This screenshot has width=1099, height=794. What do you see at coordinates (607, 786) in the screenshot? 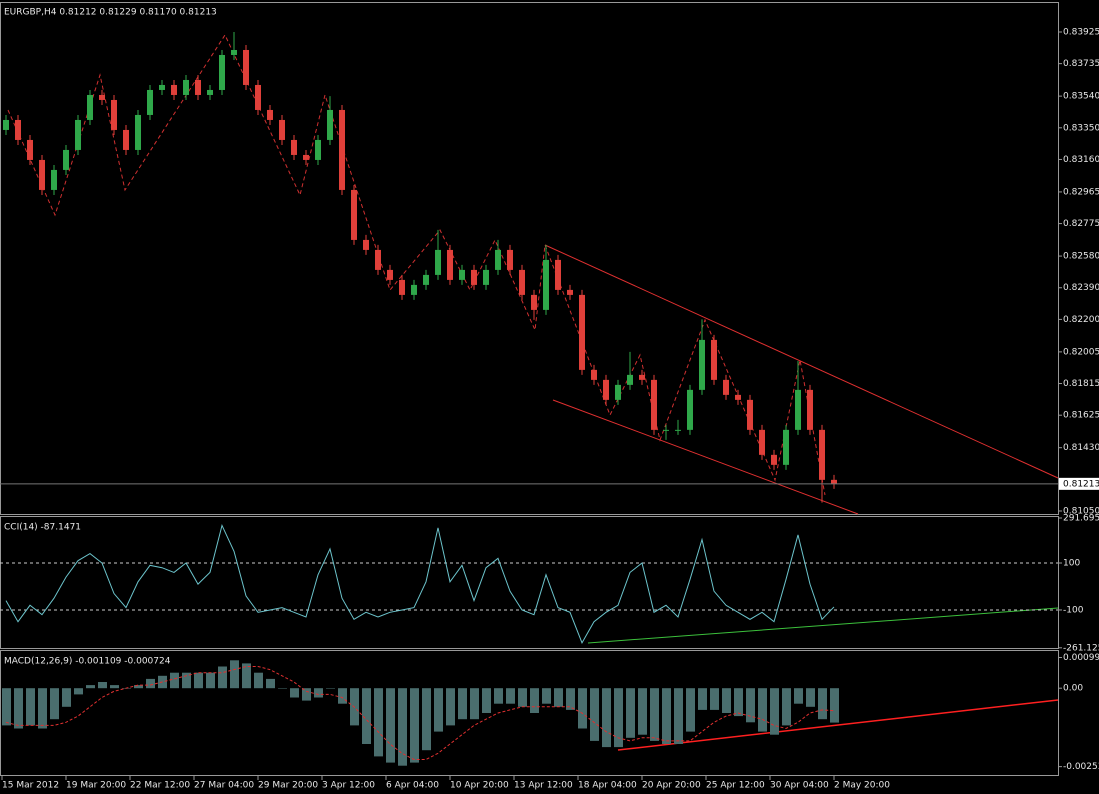
I see `x-tick-label: 18 Apr 04:00` at bounding box center [607, 786].